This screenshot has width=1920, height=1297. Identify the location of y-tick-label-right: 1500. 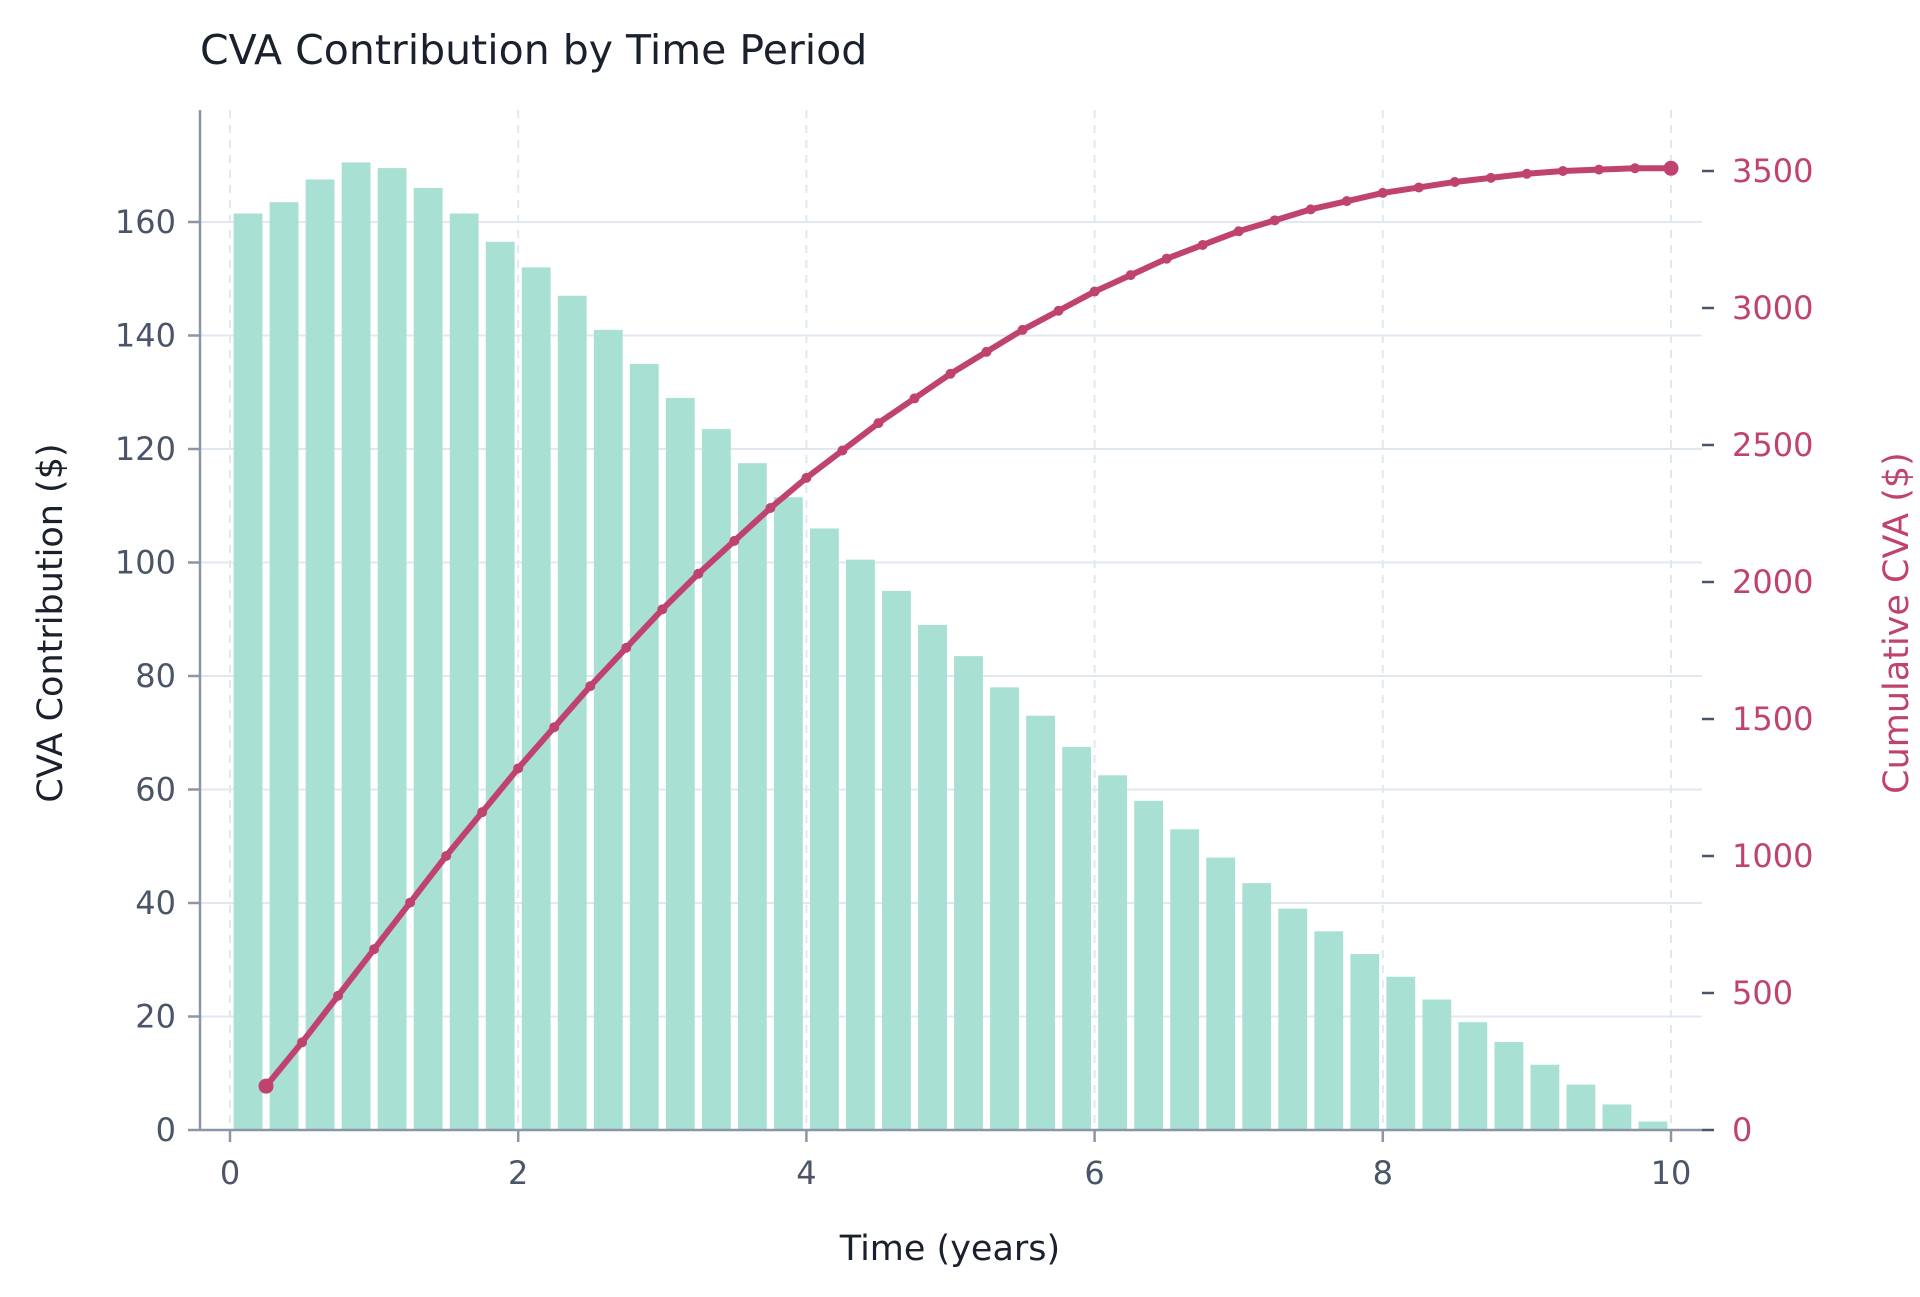
(1772, 719).